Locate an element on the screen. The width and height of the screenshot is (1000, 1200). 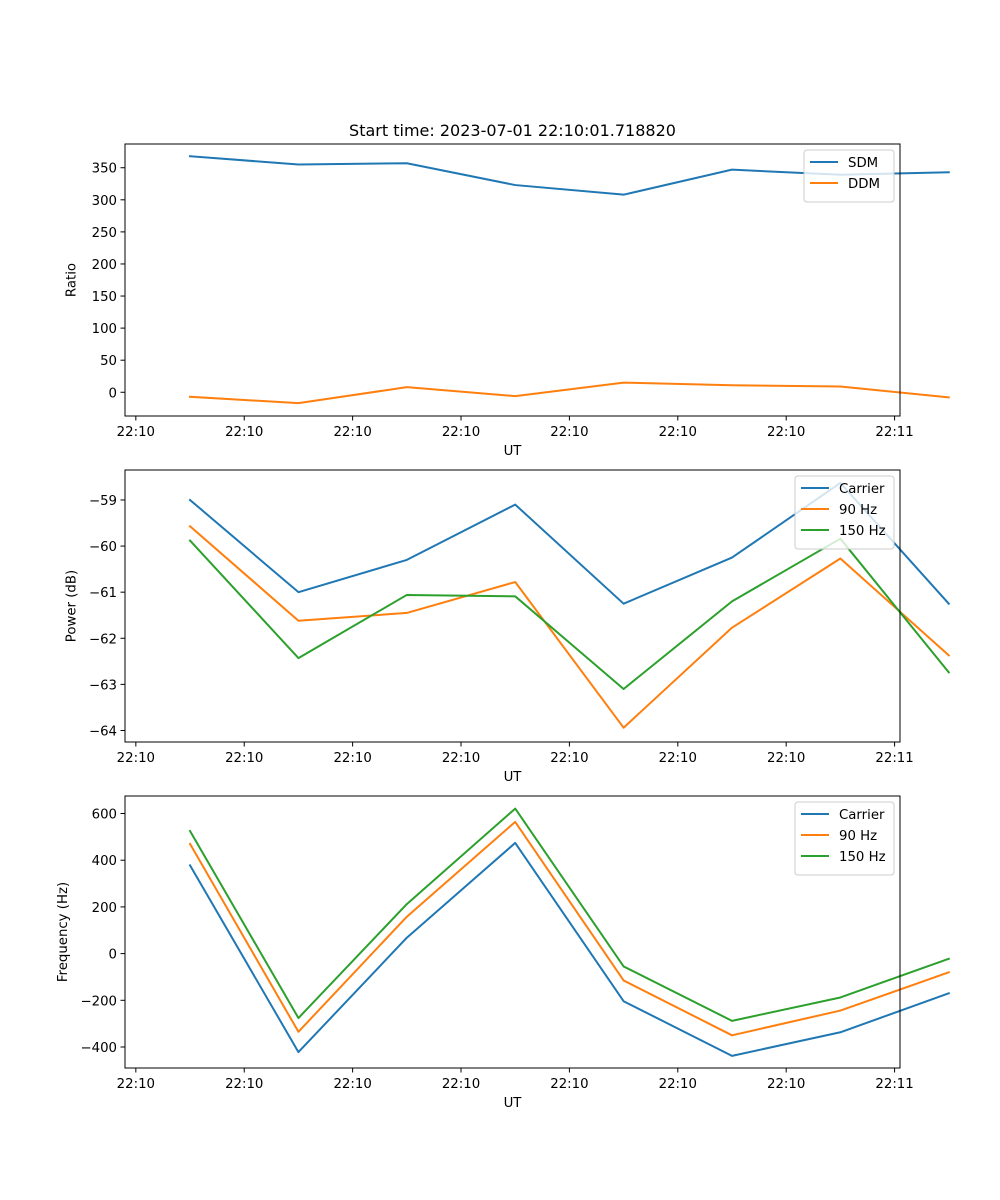
y-axis-label: Frequency (Hz) is located at coordinates (63, 932).